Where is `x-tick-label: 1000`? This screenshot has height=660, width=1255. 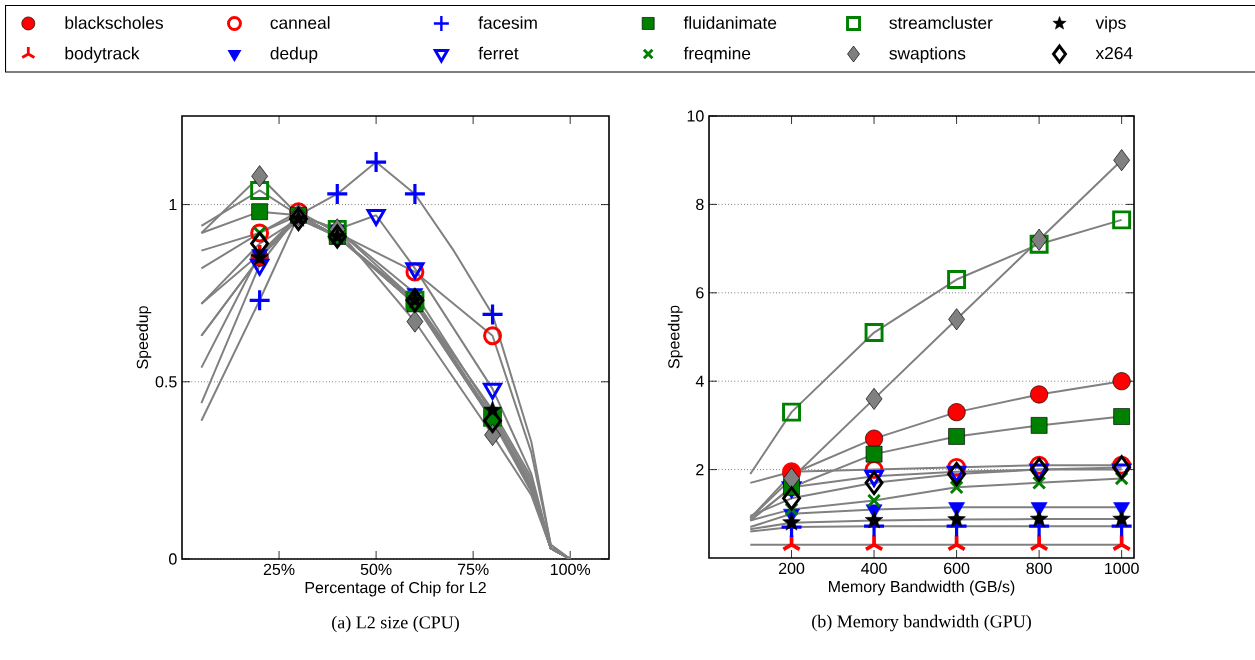
x-tick-label: 1000 is located at coordinates (1122, 568).